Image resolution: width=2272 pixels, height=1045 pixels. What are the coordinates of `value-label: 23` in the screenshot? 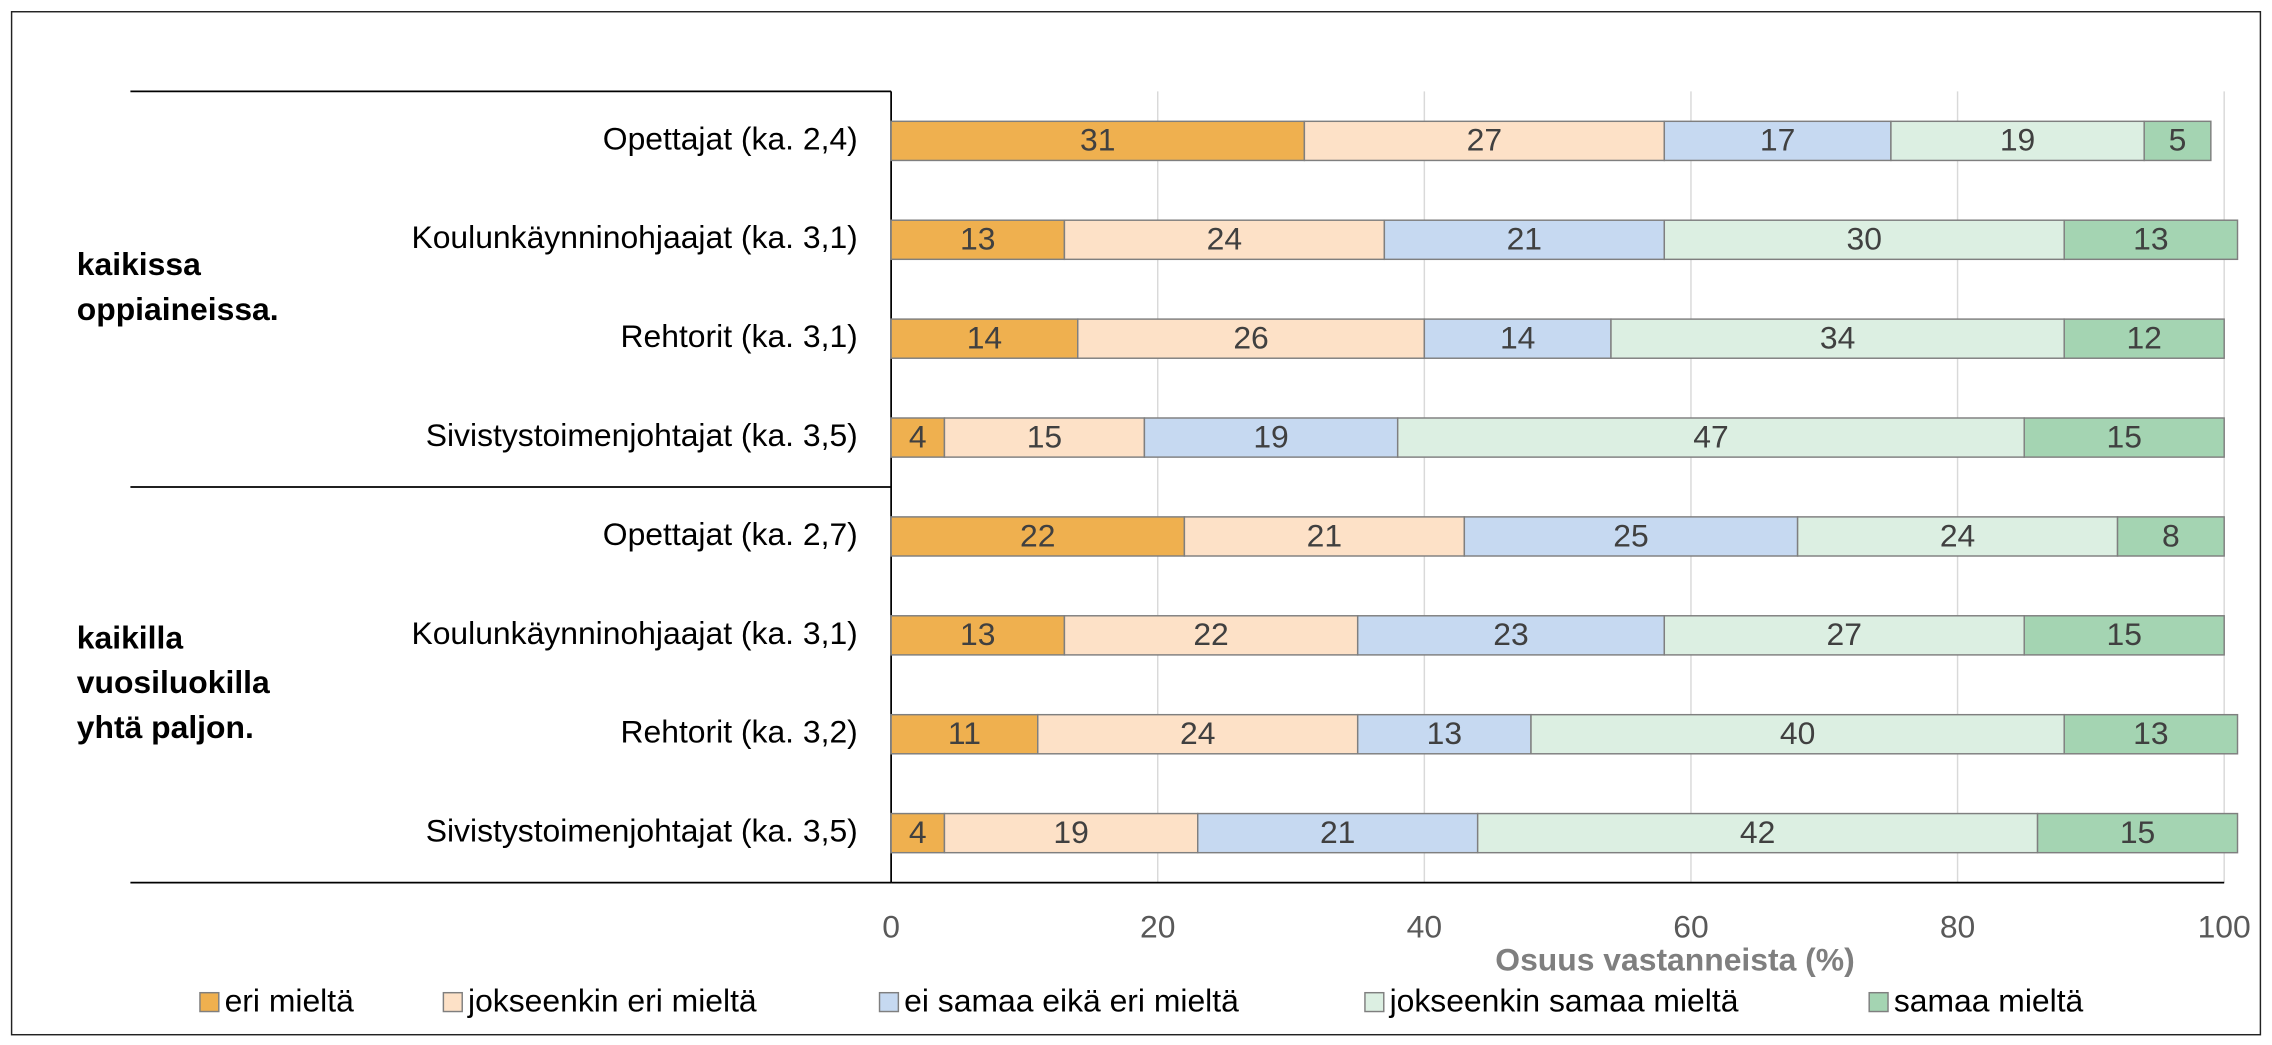 It's located at (1510, 634).